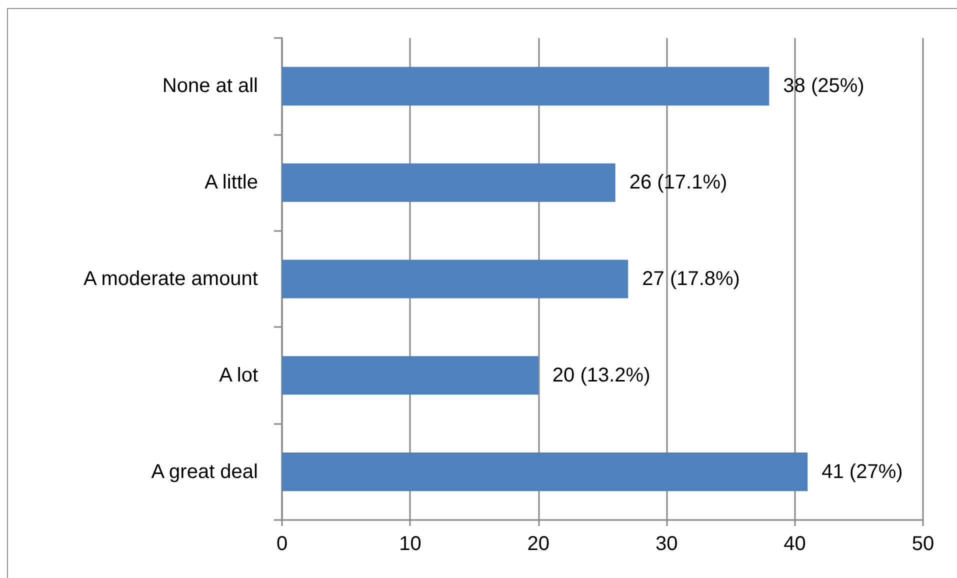  I want to click on data-label: 38 (25%), so click(823, 86).